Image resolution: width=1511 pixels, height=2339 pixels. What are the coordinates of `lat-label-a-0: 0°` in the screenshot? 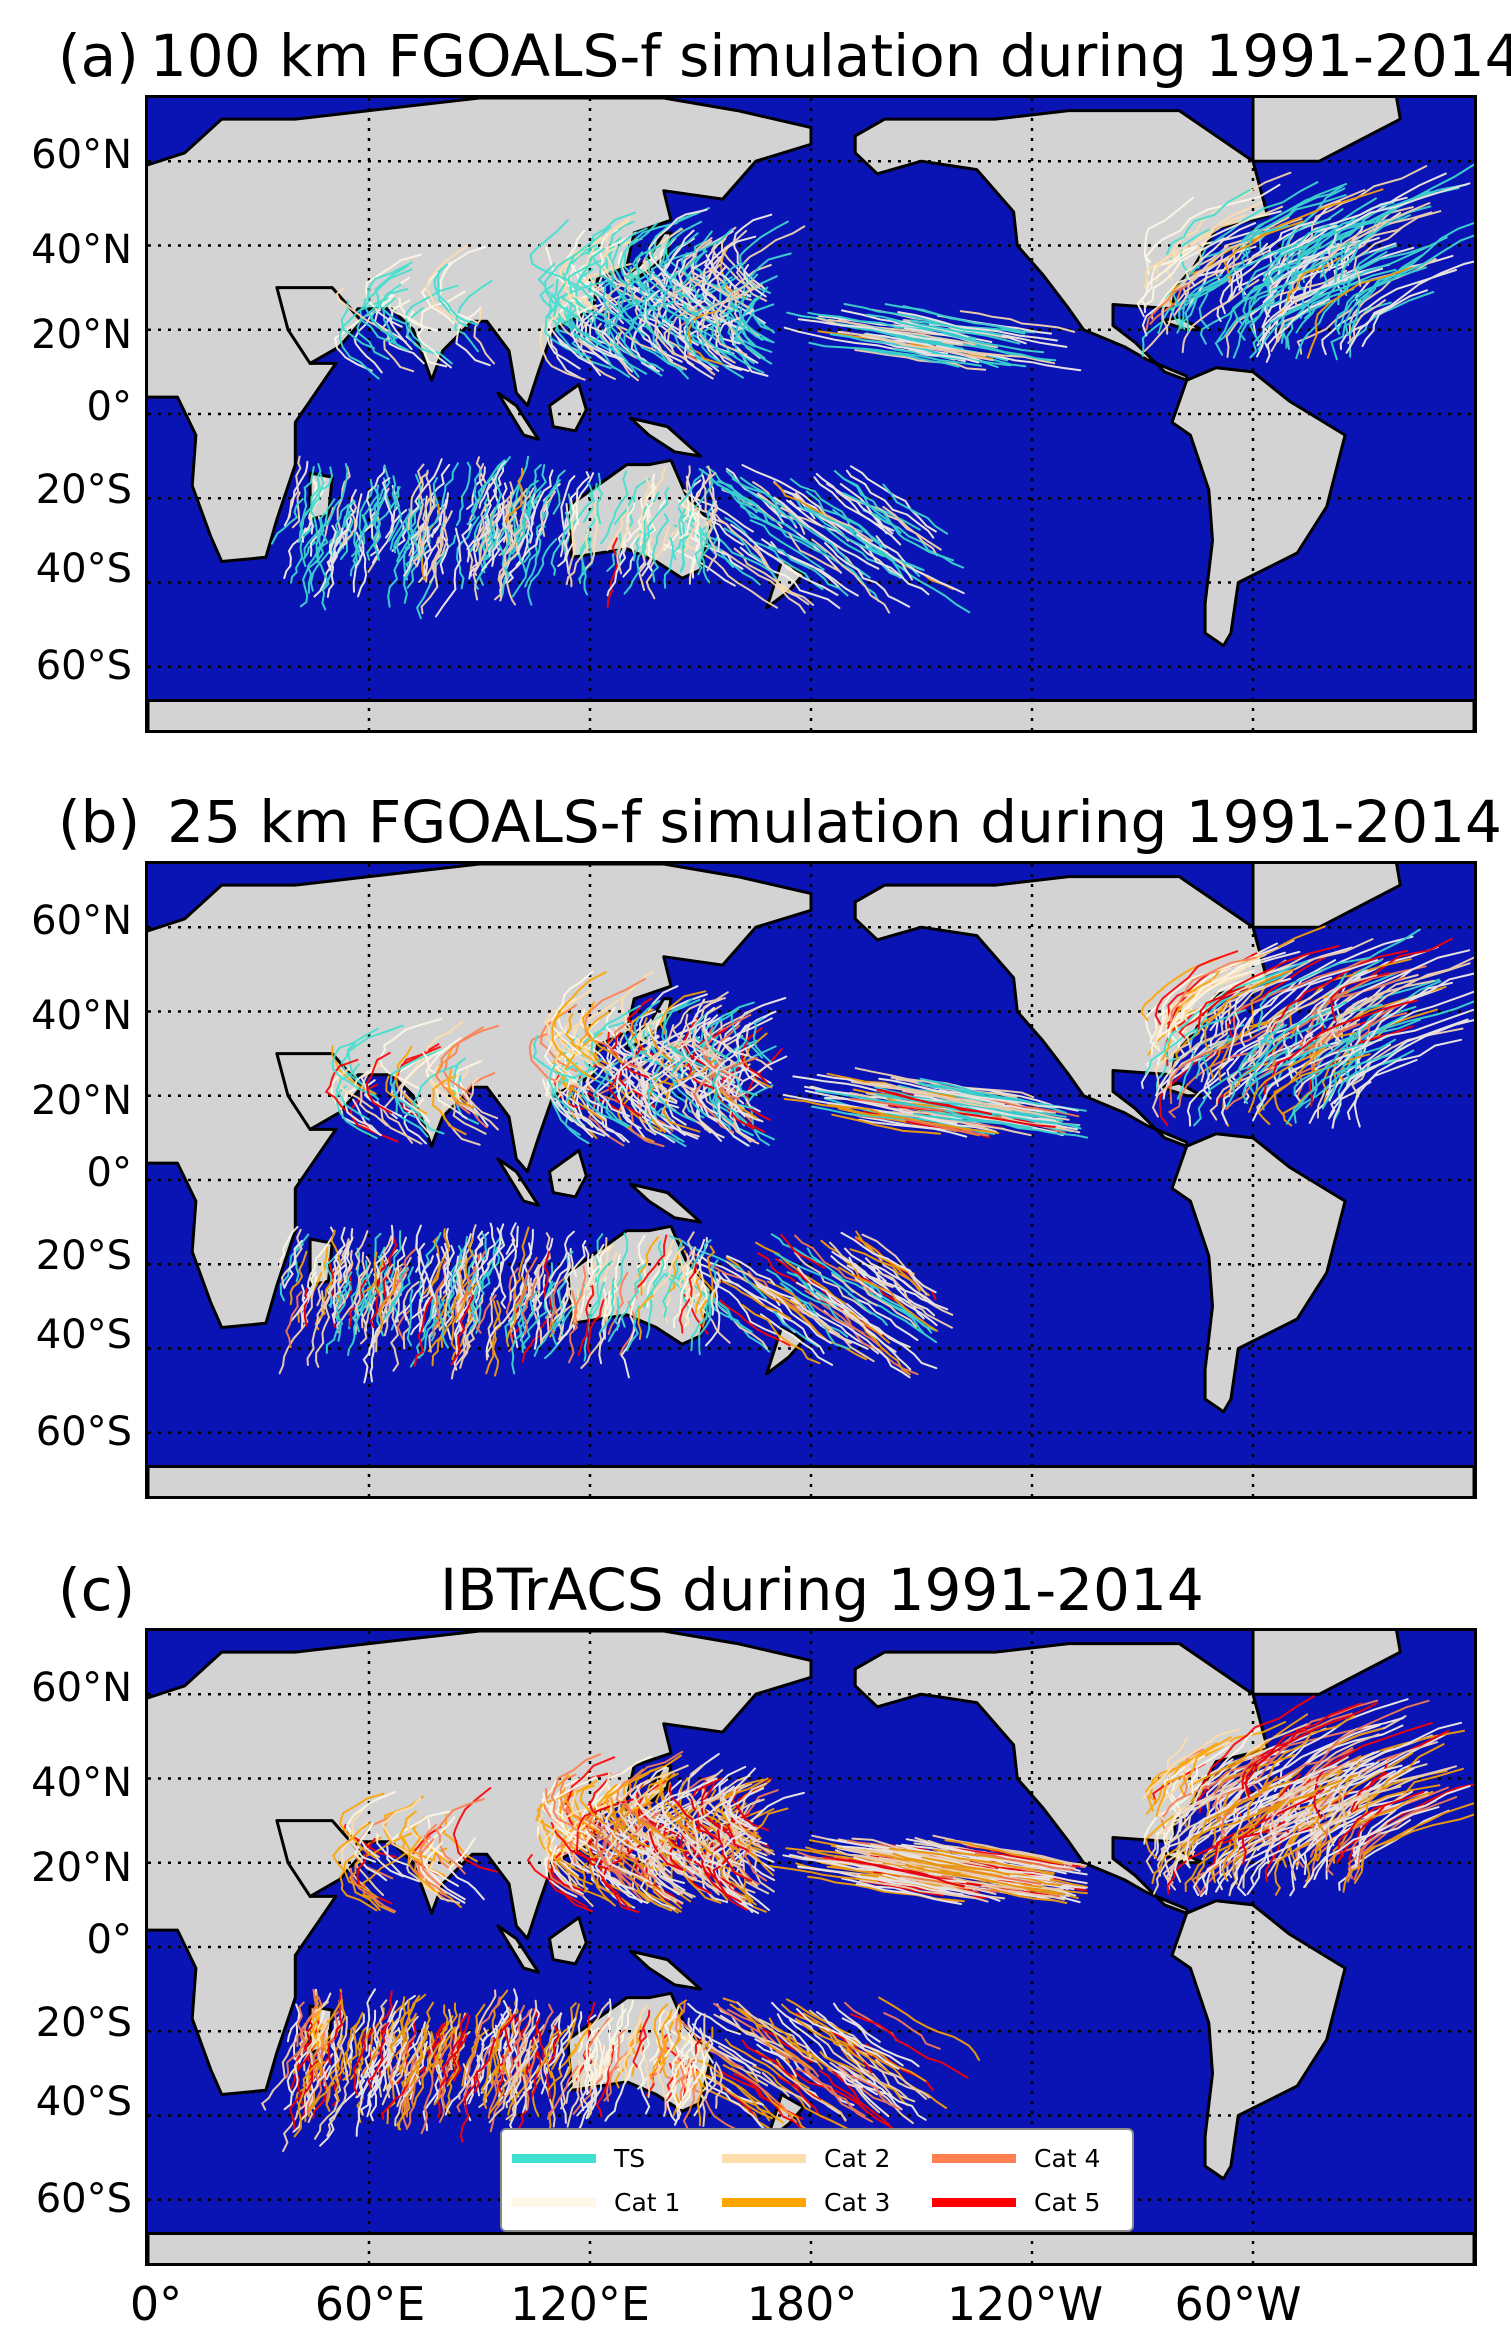 It's located at (109, 407).